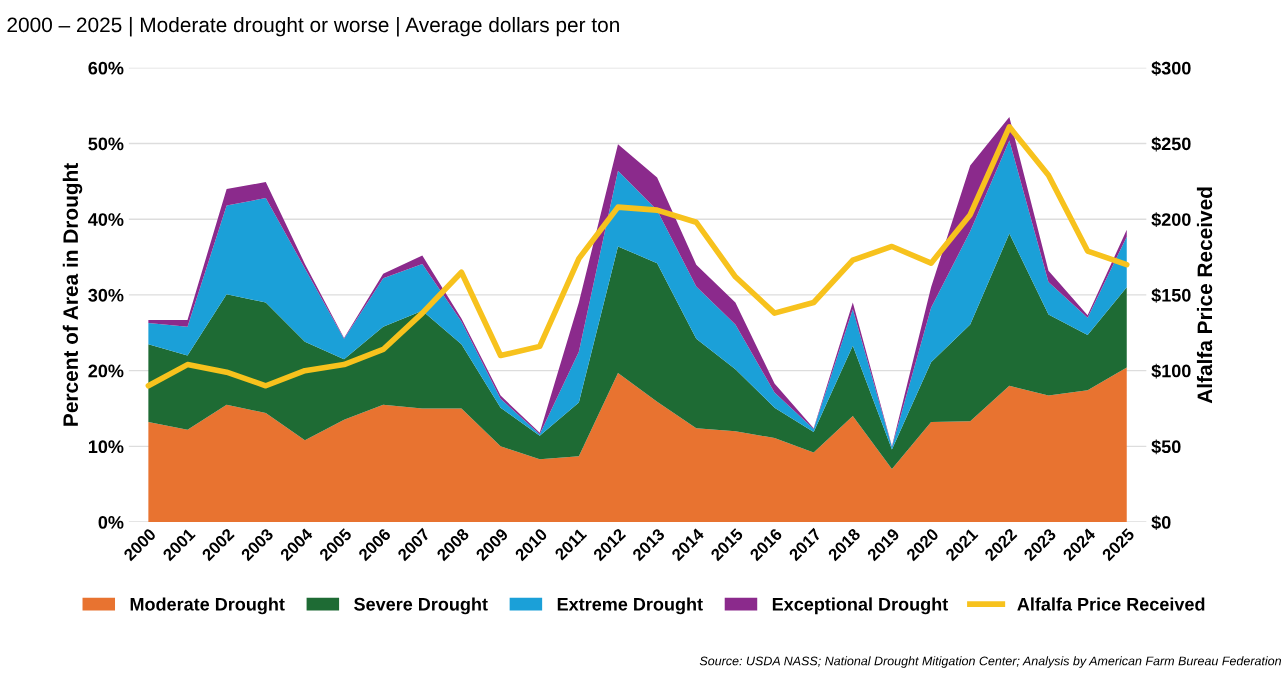 Image resolution: width=1288 pixels, height=678 pixels. Describe the element at coordinates (313, 26) in the screenshot. I see `chart-title: 2000 – 2025 | Moderate drought or worse | Average dollars per ton` at that location.